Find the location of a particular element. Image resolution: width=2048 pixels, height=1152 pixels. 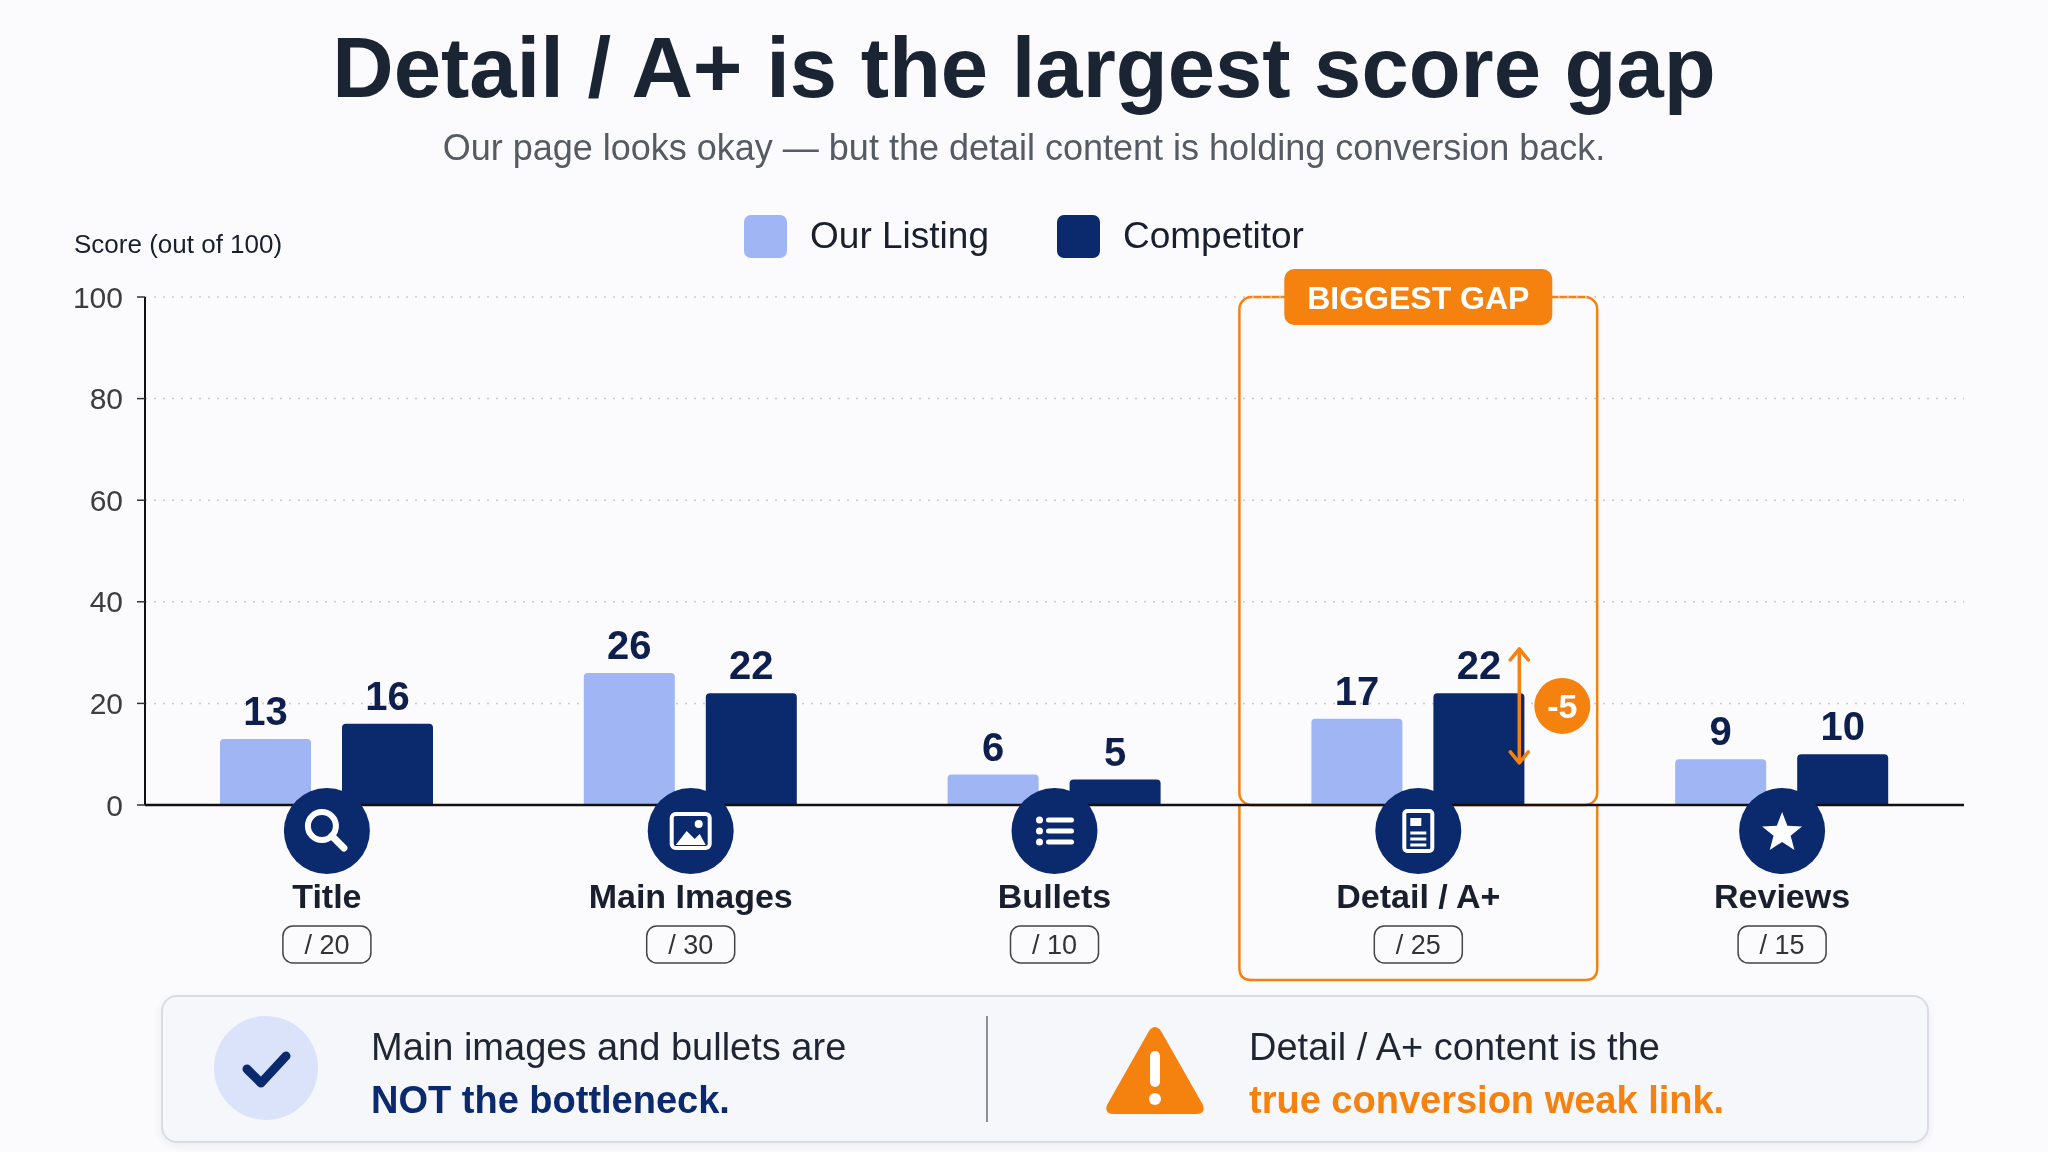

chart-title: Detail / A+ is the largest score gap is located at coordinates (1024, 68).